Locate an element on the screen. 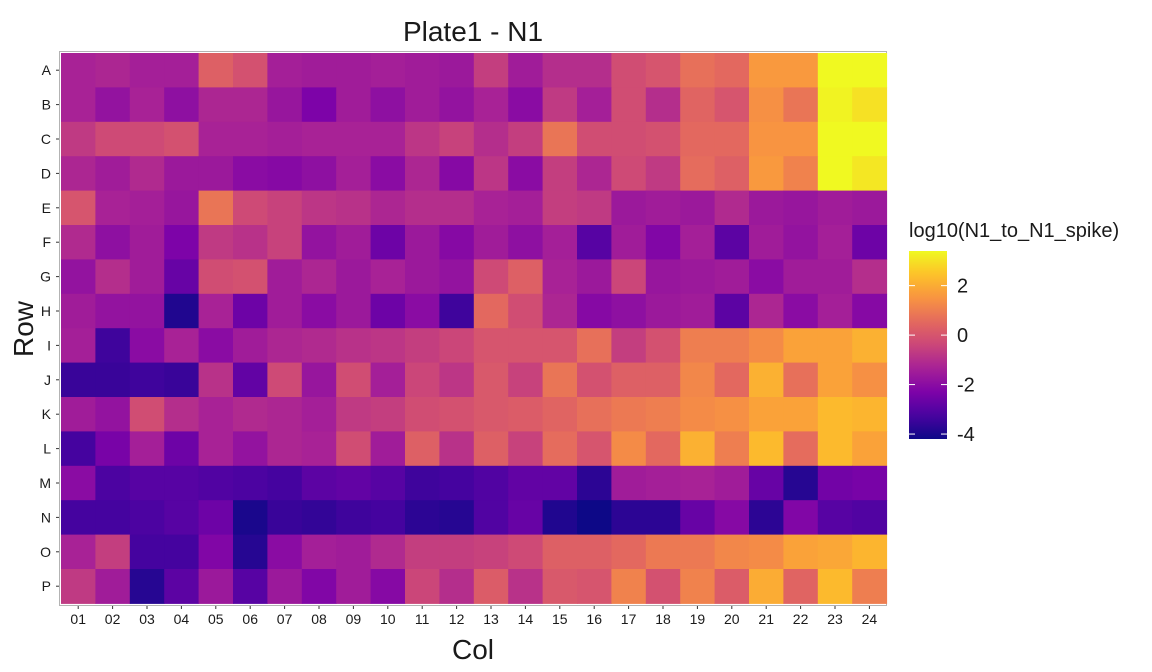  heatmap-cell-F02 is located at coordinates (113, 242).